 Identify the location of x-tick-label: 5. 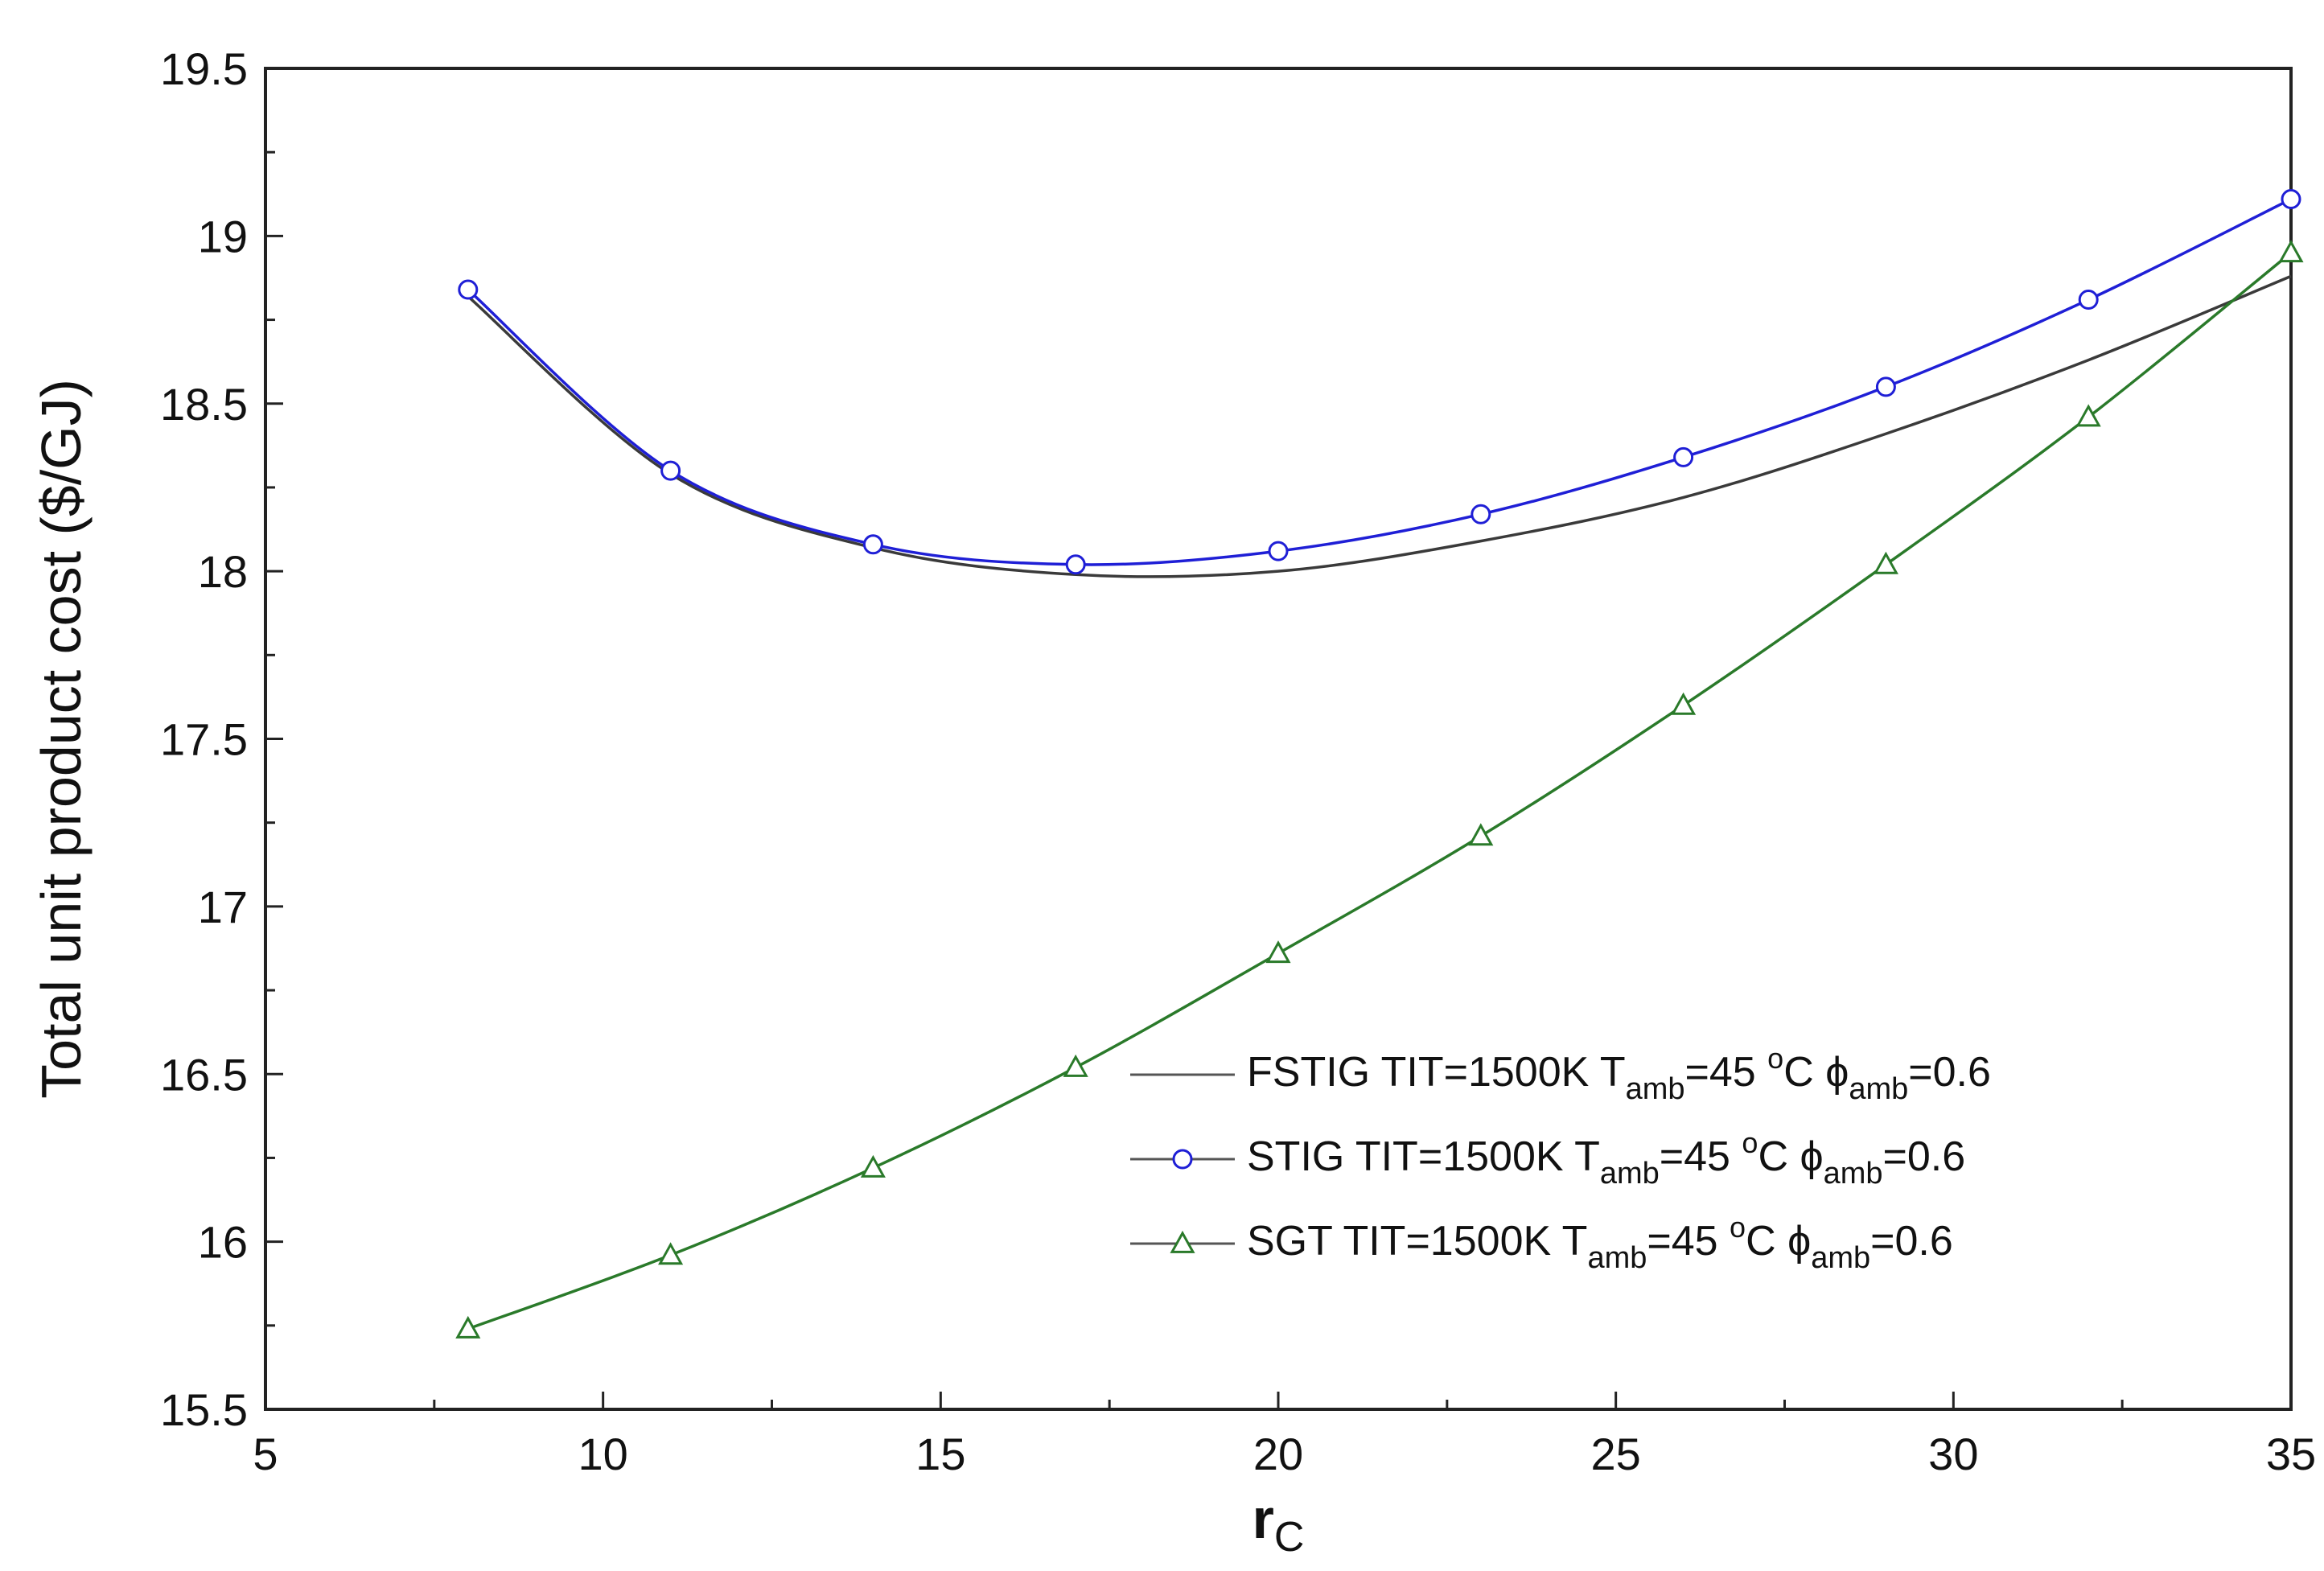
(266, 1454).